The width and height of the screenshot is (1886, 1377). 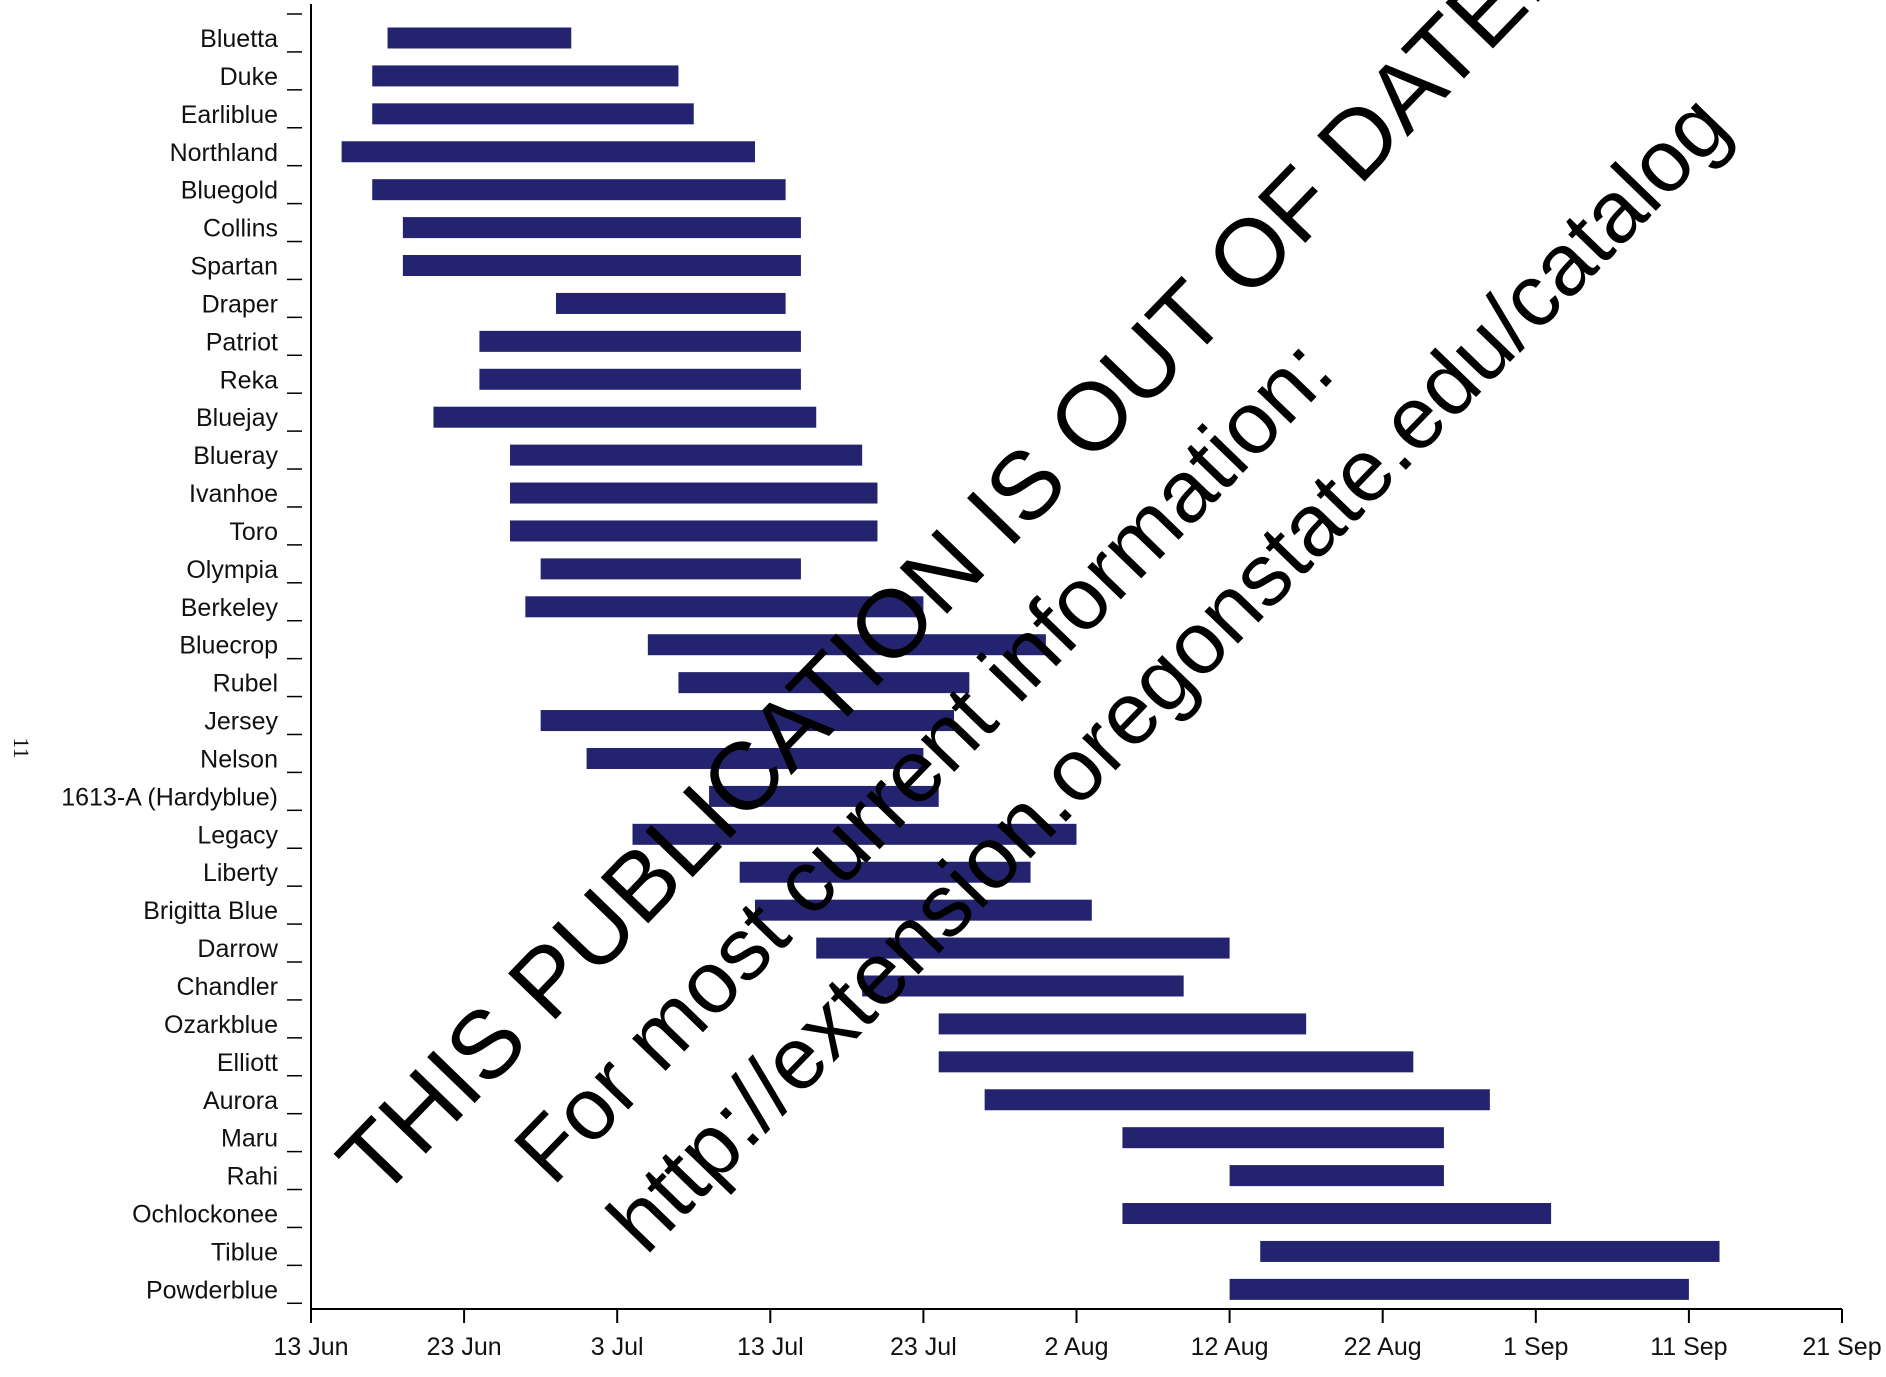 I want to click on bar-bluecrop, so click(x=846, y=645).